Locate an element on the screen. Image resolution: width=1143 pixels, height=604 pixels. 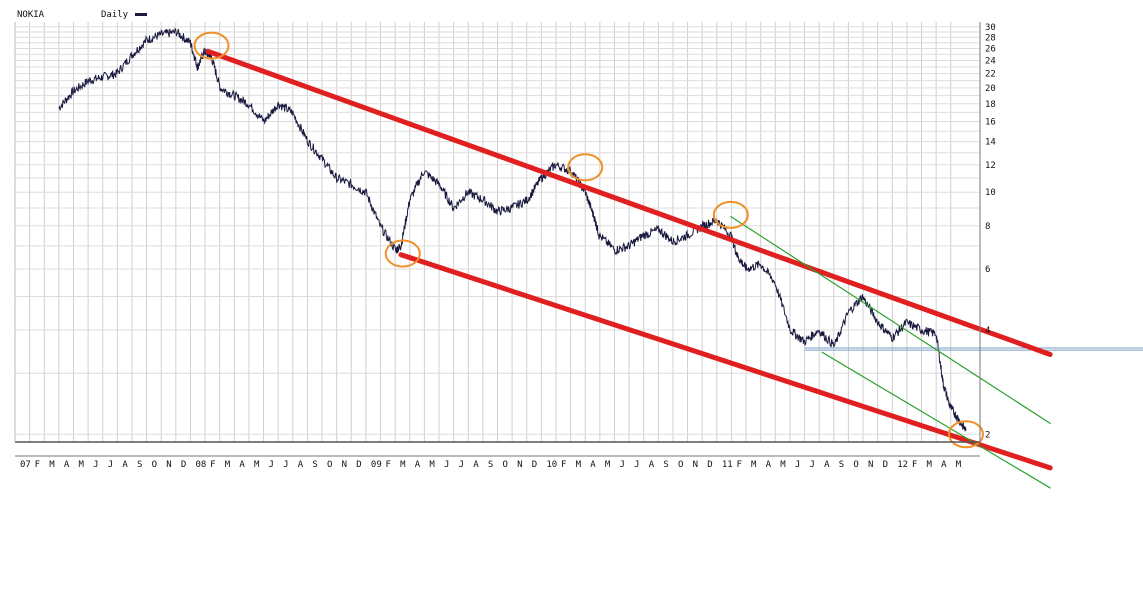
y-tick-label: 22 is located at coordinates (990, 75).